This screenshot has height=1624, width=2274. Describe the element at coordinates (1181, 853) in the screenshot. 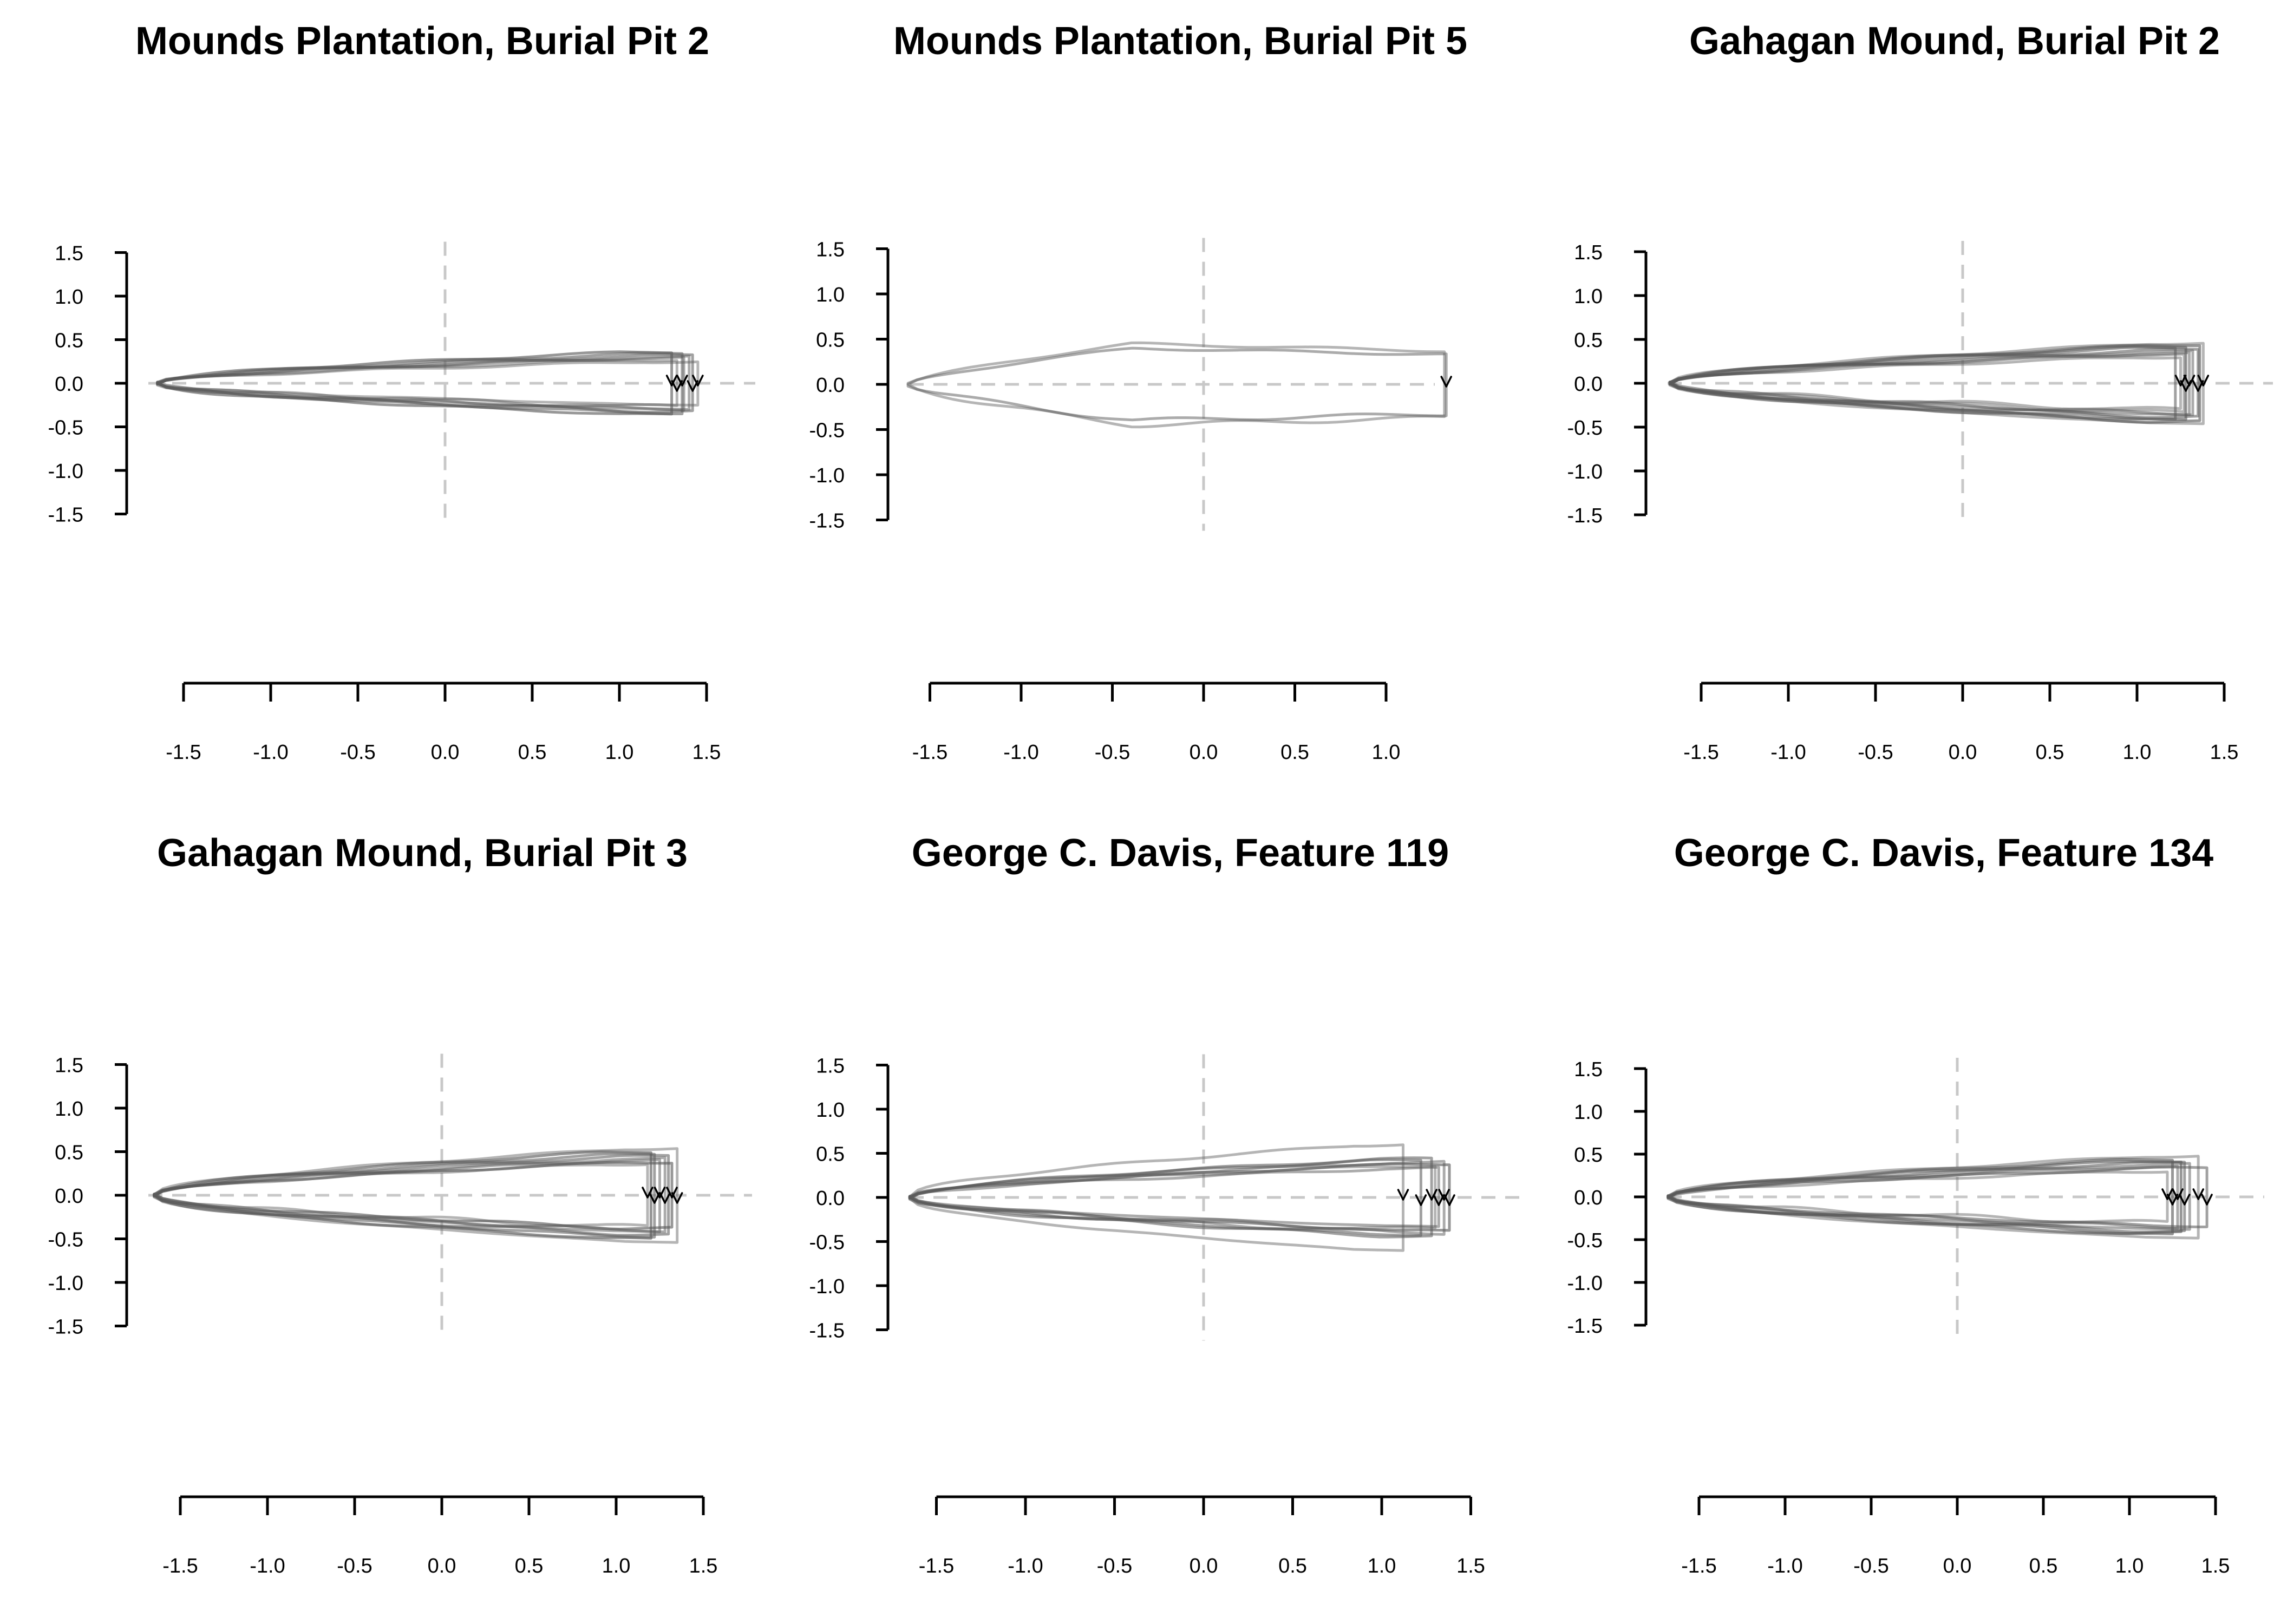

I see `chart-title: George C. Davis, Feature 119` at that location.